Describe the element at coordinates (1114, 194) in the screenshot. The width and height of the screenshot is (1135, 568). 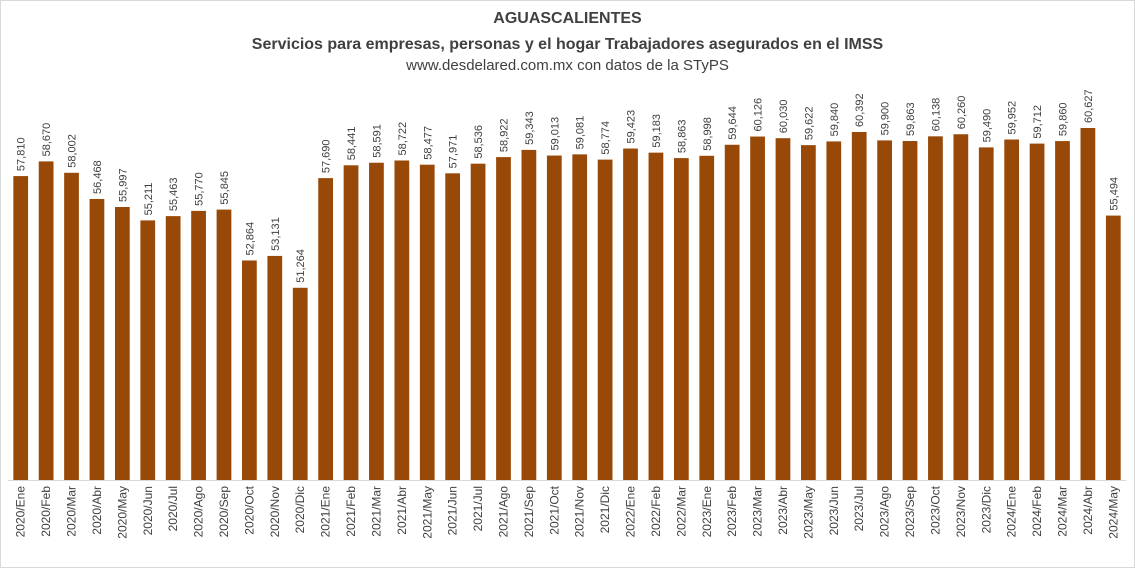
I see `value-label: 55,494` at that location.